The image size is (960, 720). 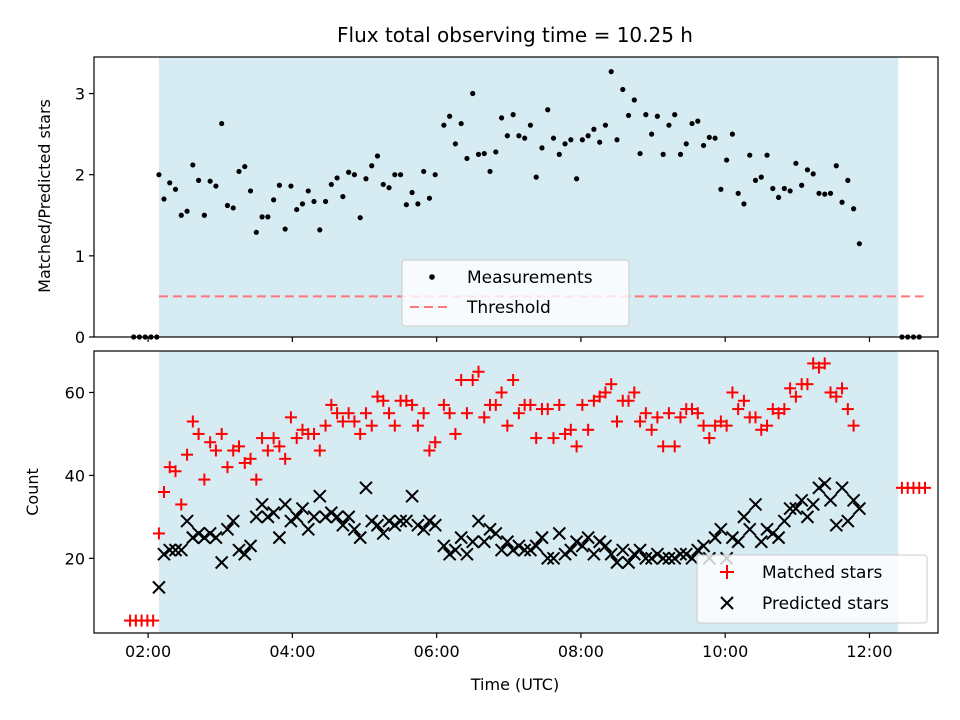 What do you see at coordinates (75, 475) in the screenshot?
I see `bottom-ytick-label: 40` at bounding box center [75, 475].